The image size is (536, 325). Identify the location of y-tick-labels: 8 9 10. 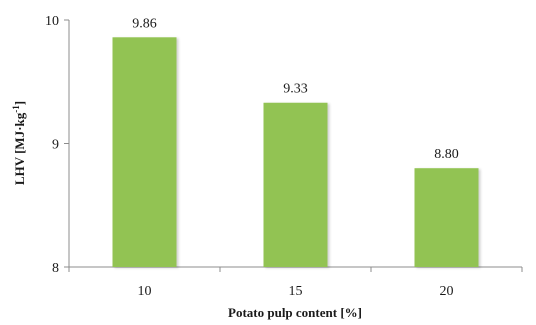
(52, 145).